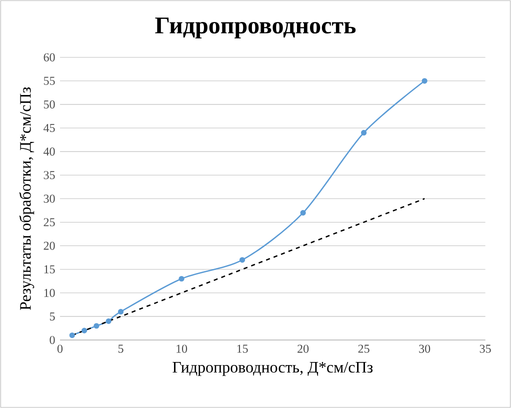  What do you see at coordinates (49, 152) in the screenshot?
I see `y-tick-label: 40` at bounding box center [49, 152].